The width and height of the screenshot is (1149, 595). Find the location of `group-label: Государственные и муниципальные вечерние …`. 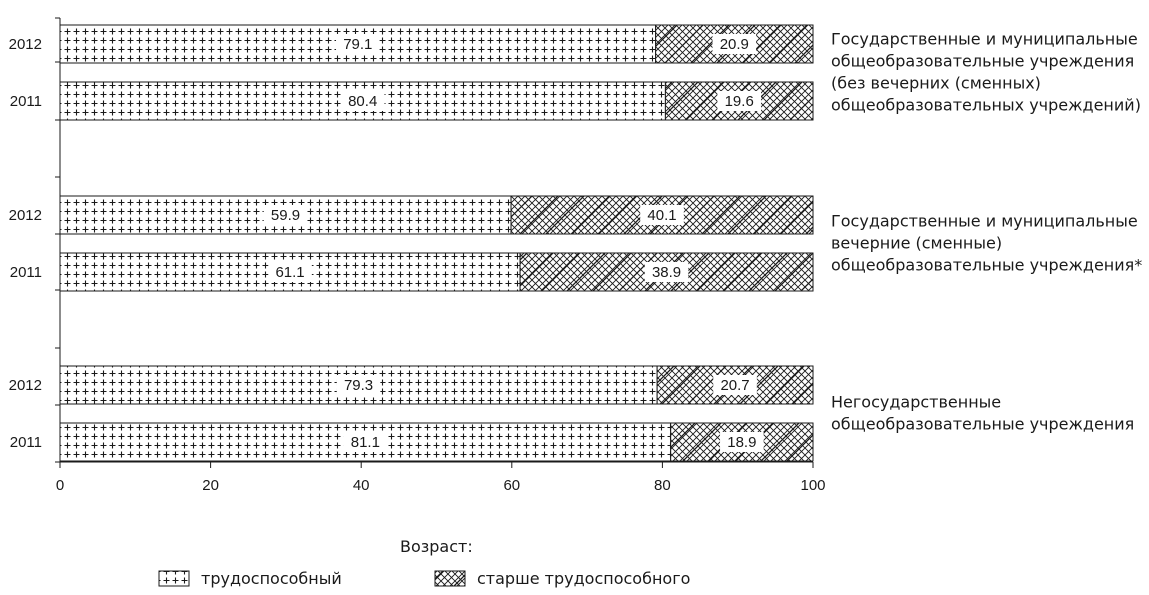

group-label: Государственные и муниципальные вечерние … is located at coordinates (986, 243).